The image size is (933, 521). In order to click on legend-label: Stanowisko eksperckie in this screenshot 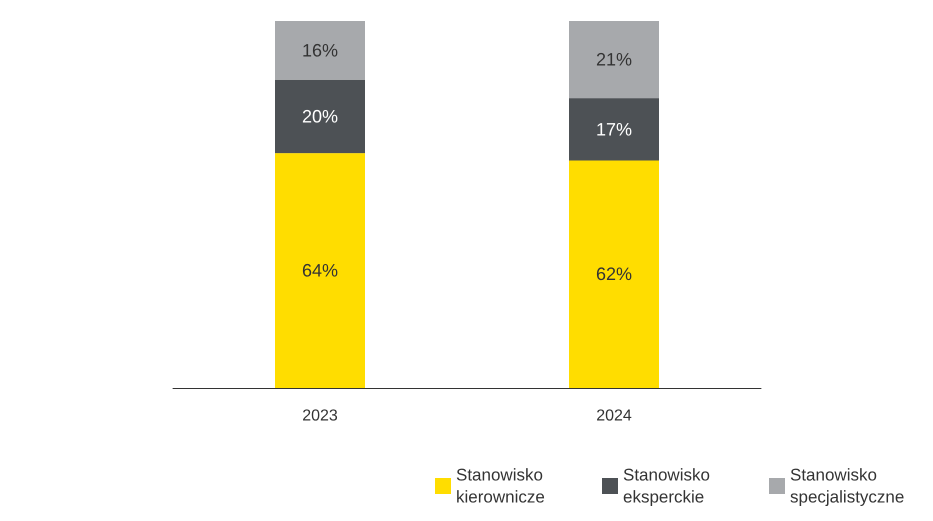, I will do `click(669, 486)`.